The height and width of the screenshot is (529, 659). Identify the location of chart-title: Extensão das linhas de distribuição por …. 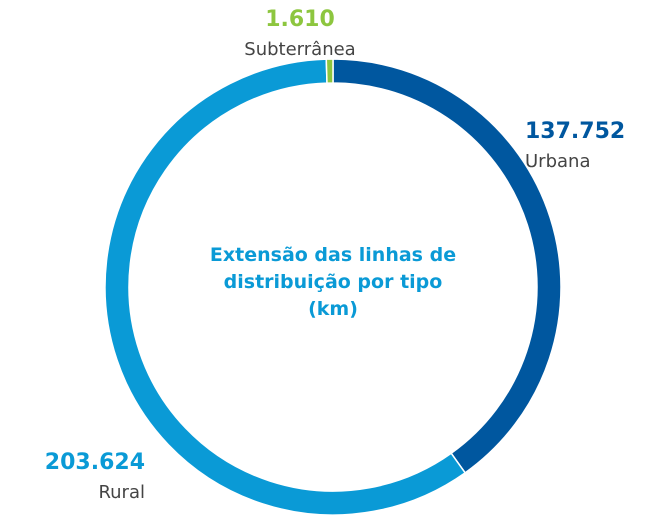
(333, 282).